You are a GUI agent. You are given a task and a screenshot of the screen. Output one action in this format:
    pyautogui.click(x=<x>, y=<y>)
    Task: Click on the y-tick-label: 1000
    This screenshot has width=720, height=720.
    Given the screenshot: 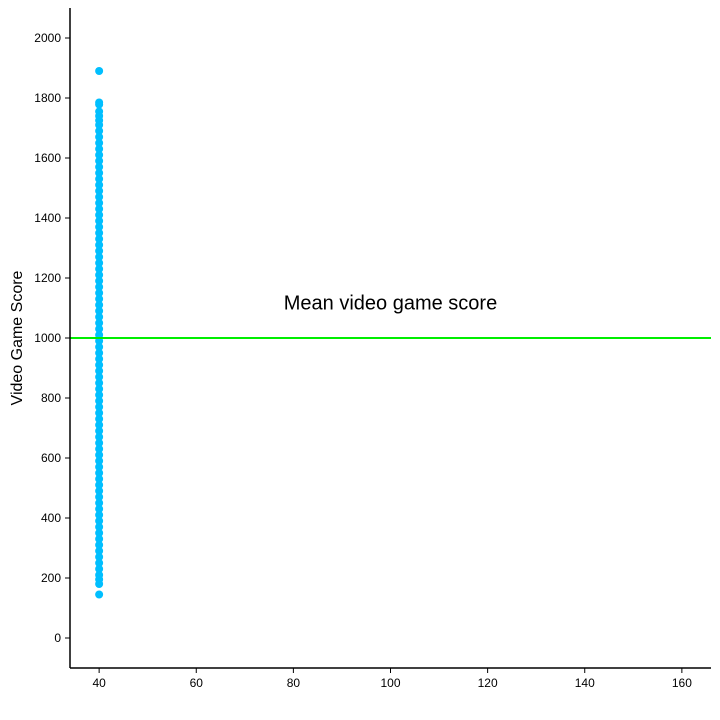 What is the action you would take?
    pyautogui.click(x=47, y=338)
    